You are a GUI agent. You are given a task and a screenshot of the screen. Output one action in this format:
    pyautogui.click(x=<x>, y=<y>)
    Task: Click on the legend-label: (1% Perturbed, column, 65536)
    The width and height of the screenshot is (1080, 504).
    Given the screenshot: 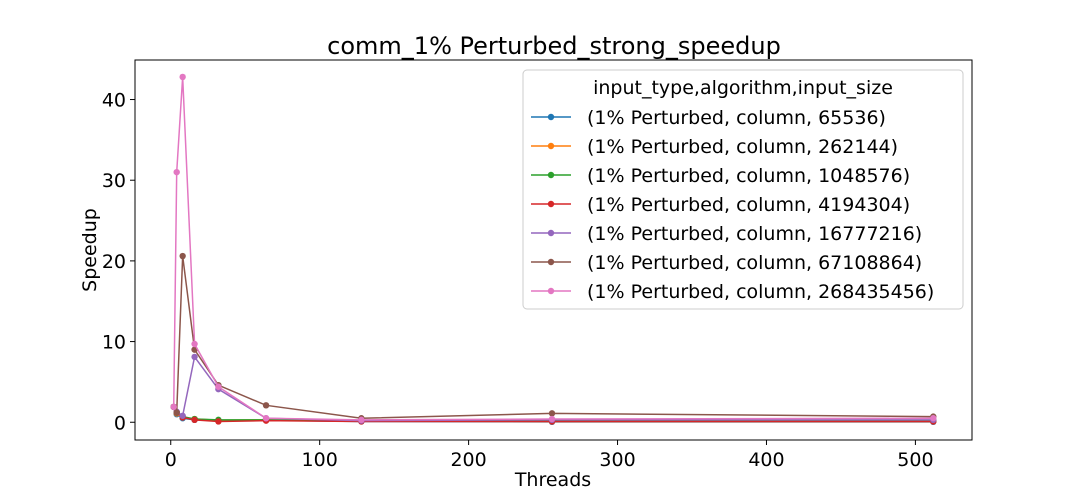 What is the action you would take?
    pyautogui.click(x=736, y=118)
    